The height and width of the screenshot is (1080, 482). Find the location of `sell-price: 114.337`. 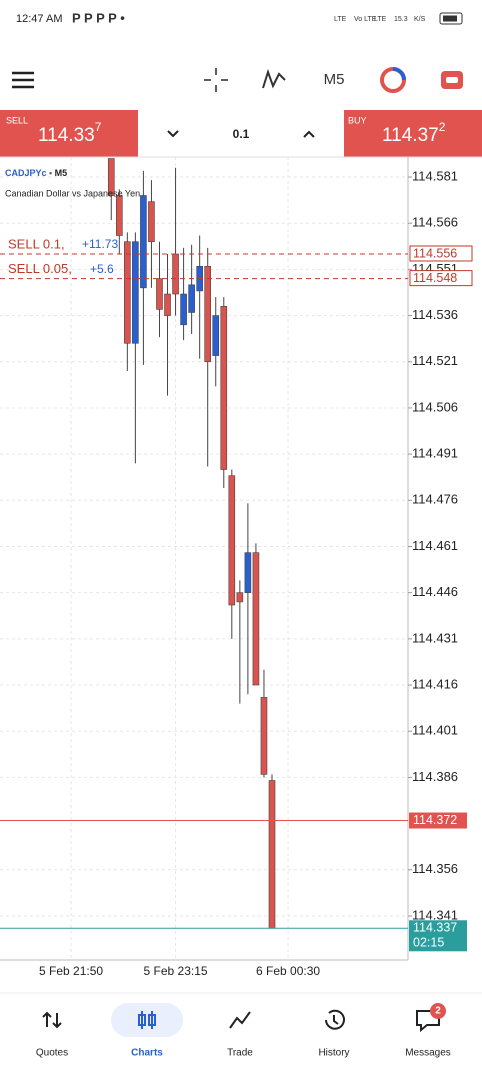

sell-price: 114.337 is located at coordinates (70, 133).